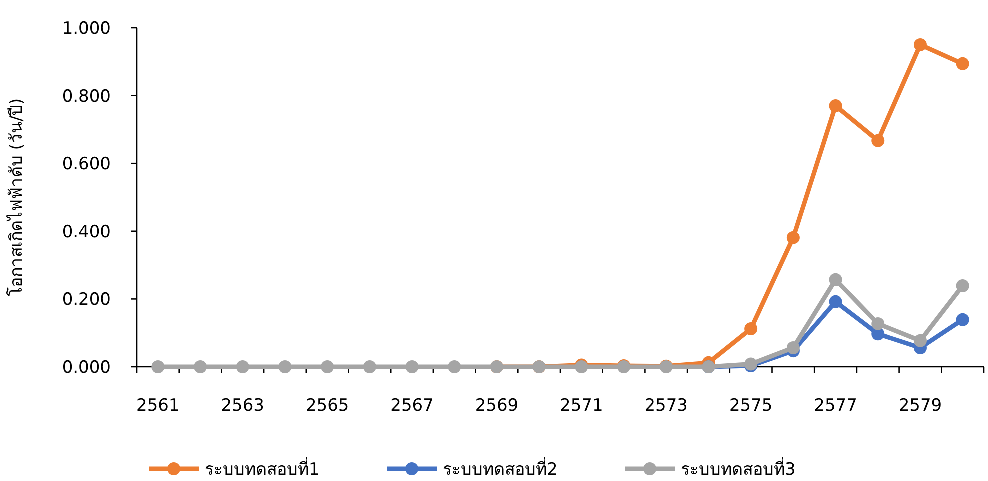 This screenshot has height=481, width=988. I want to click on x-tick-label: 2569, so click(497, 406).